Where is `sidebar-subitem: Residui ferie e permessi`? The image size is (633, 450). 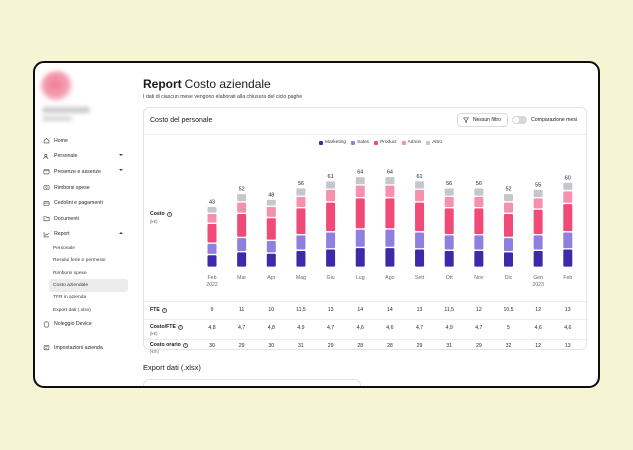
sidebar-subitem: Residui ferie e permessi is located at coordinates (79, 261).